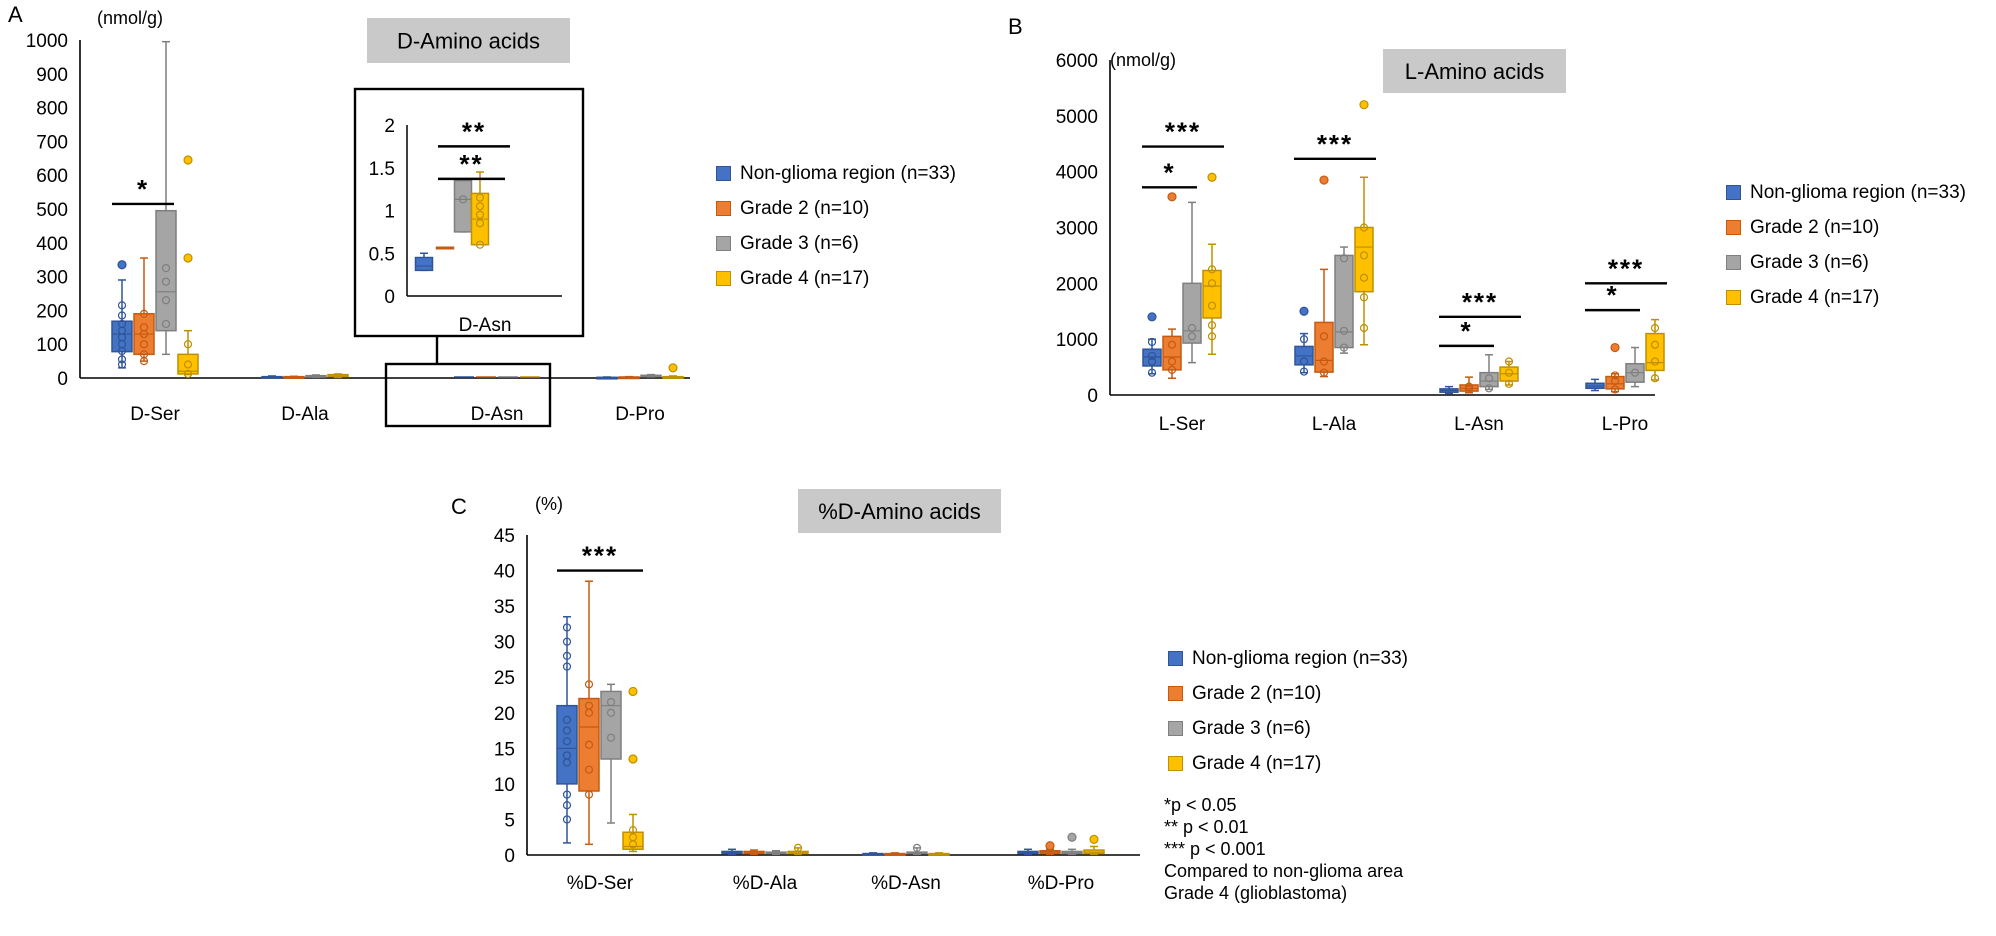  I want to click on y-tick-label: 0, so click(62, 379).